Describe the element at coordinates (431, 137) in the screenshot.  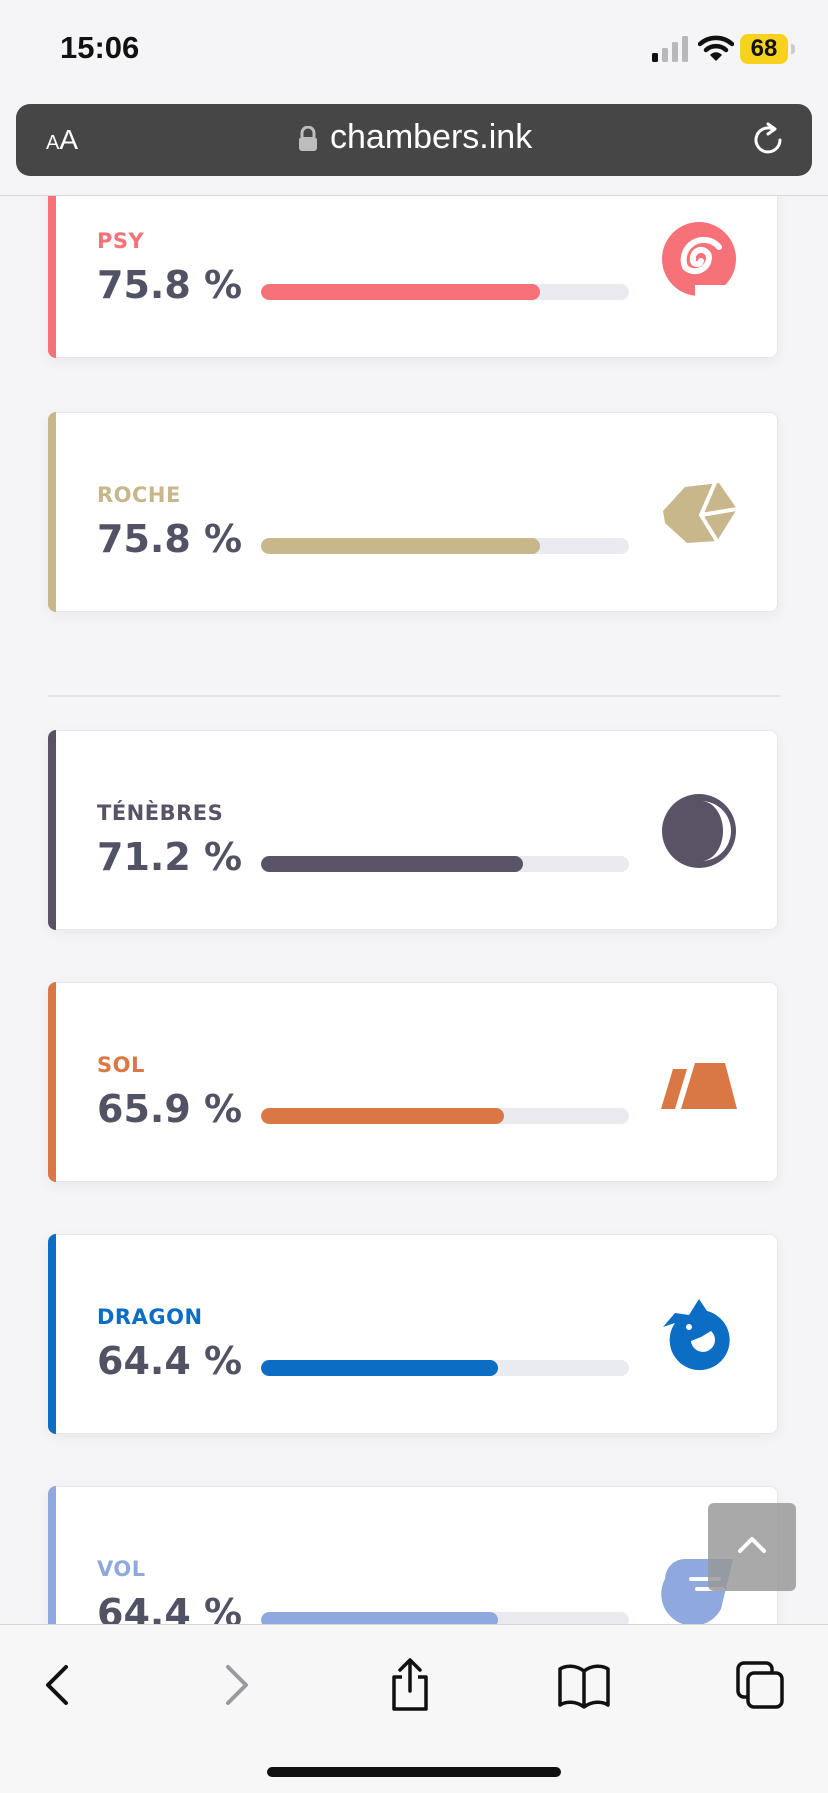
I see `url-text: chambers.ink` at that location.